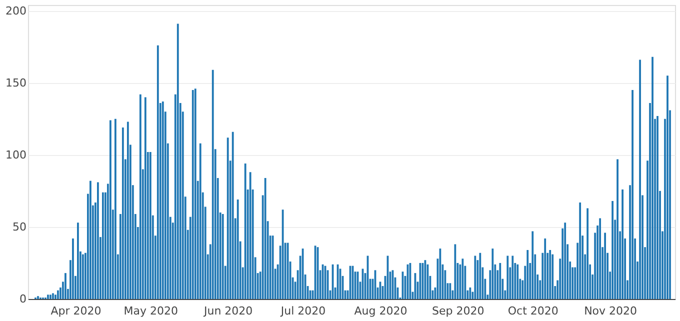  What do you see at coordinates (381, 311) in the screenshot?
I see `x-tick-label: Aug 2020` at bounding box center [381, 311].